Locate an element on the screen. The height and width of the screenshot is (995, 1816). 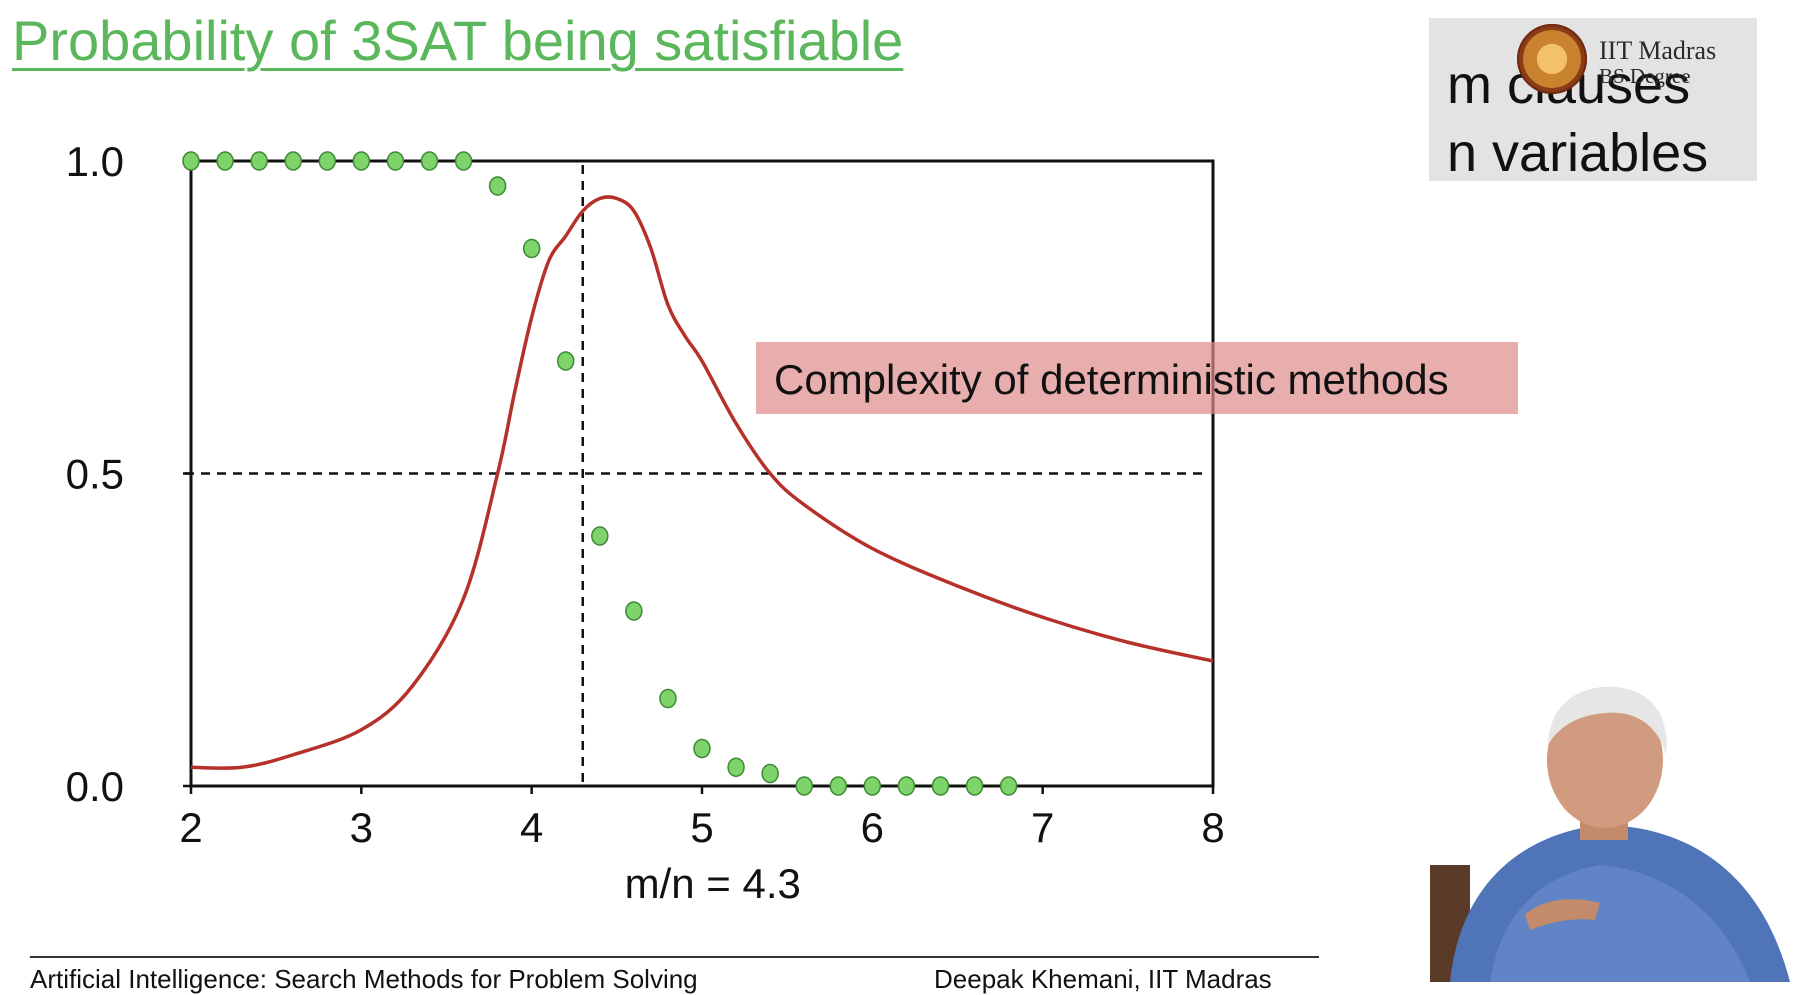
x-tick-label: 3 is located at coordinates (361, 827).